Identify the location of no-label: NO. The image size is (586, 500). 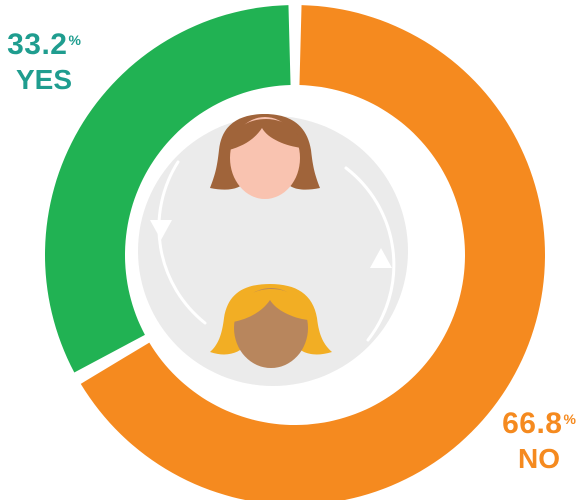
(539, 458).